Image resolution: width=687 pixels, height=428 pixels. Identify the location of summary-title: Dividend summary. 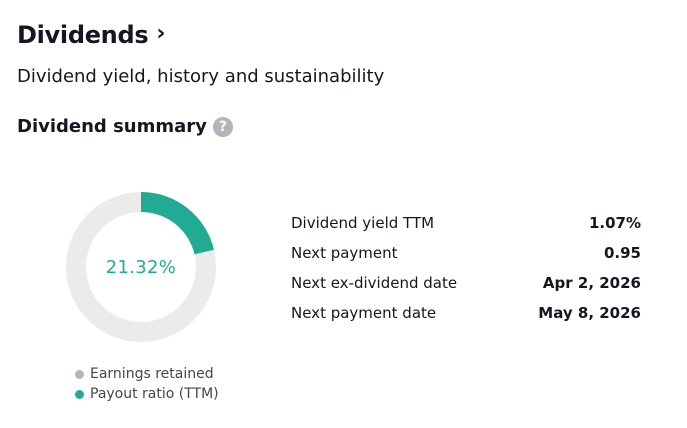
(112, 126).